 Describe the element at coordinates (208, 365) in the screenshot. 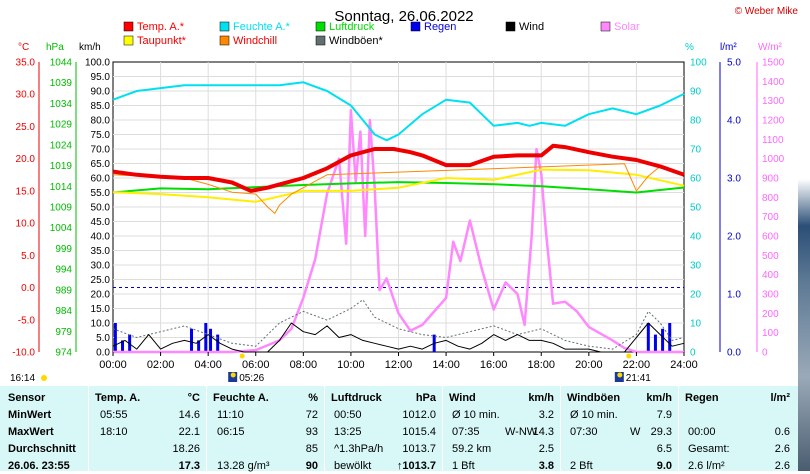

I see `x-tick-label: 04:00` at that location.